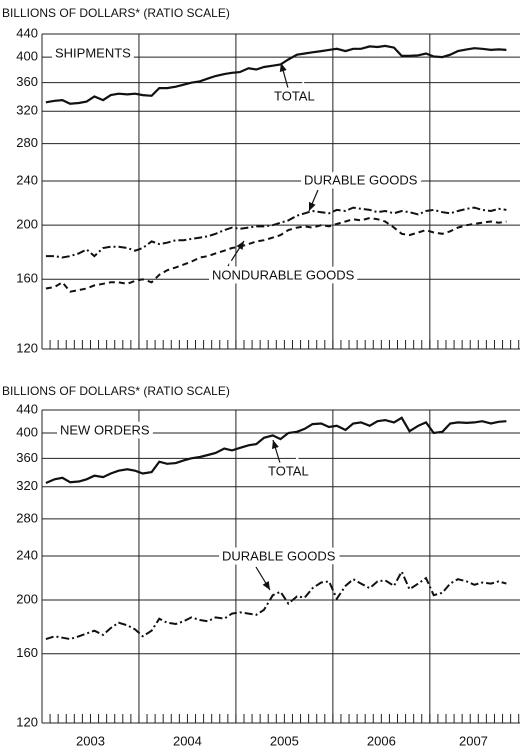 The width and height of the screenshot is (523, 752). I want to click on annotation: SHIPMENTS, so click(93, 52).